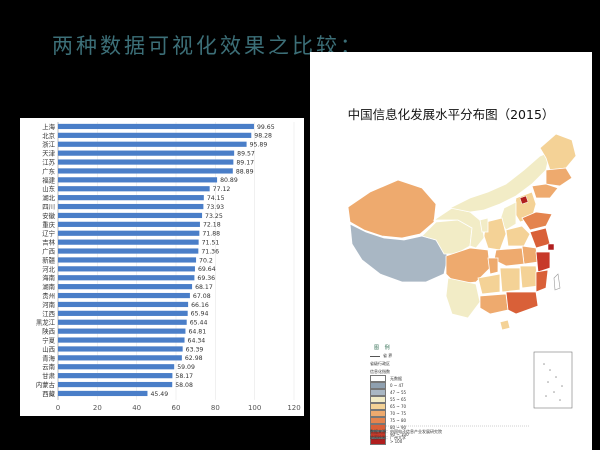  What do you see at coordinates (484, 225) in the screenshot?
I see `region-ningxia` at bounding box center [484, 225].